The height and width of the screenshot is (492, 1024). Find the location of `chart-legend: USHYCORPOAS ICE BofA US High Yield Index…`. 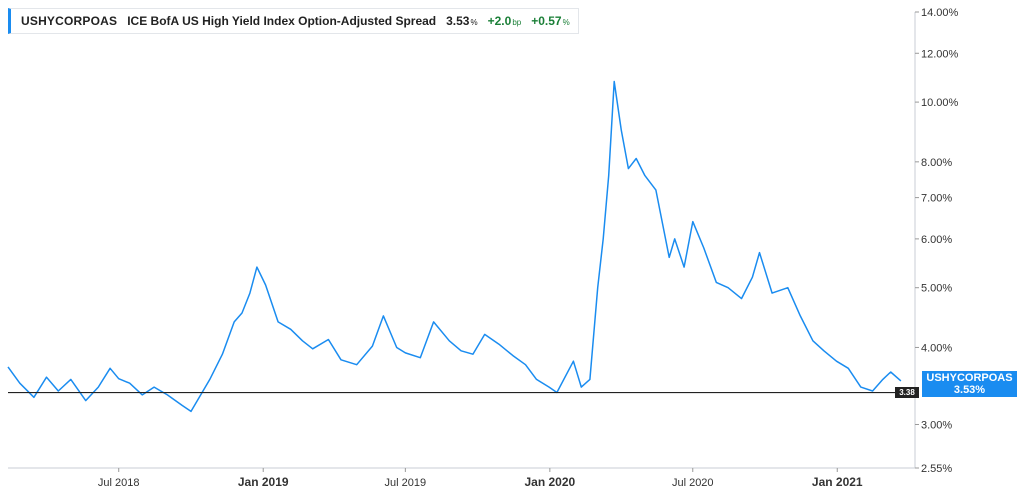

chart-legend: USHYCORPOAS ICE BofA US High Yield Index… is located at coordinates (293, 21).